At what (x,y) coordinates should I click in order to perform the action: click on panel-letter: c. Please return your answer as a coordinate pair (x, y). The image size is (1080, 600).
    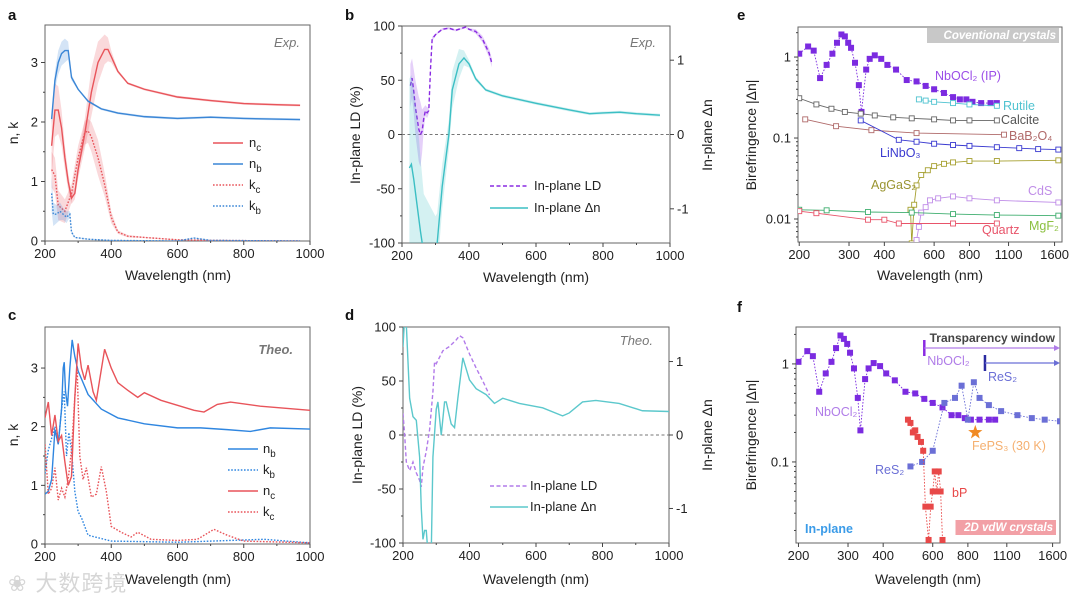
    Looking at the image, I should click on (12, 315).